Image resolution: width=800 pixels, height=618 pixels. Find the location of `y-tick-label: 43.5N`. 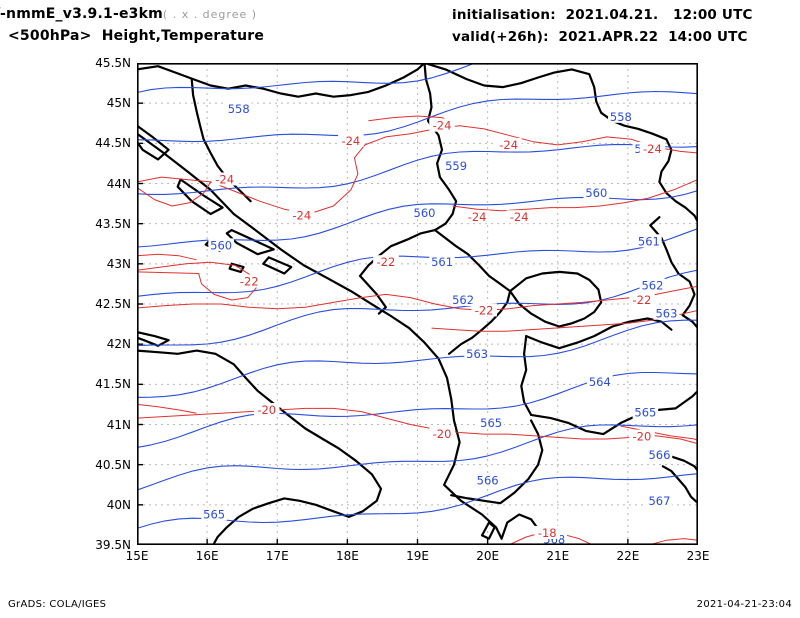

y-tick-label: 43.5N is located at coordinates (113, 223).